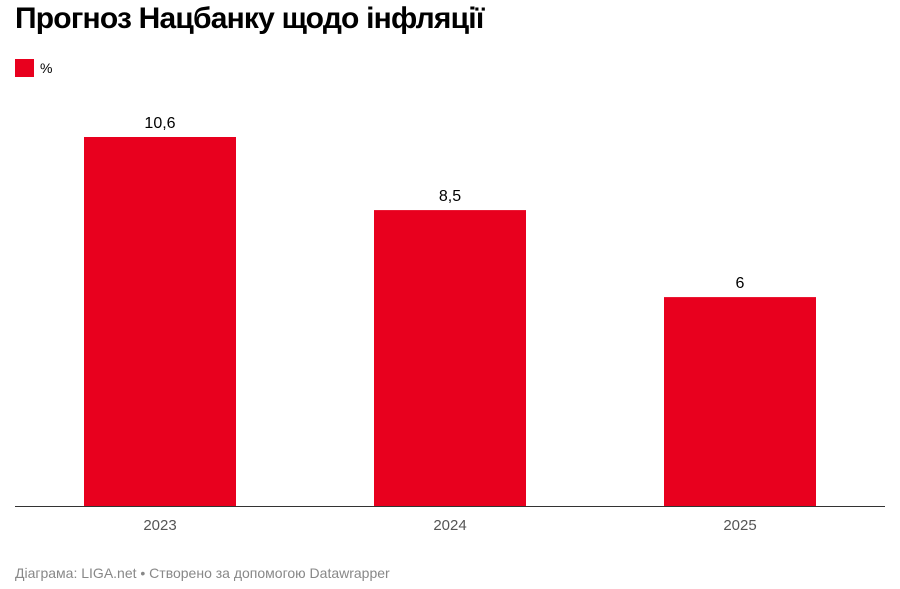  What do you see at coordinates (46, 68) in the screenshot?
I see `legend-label: %` at bounding box center [46, 68].